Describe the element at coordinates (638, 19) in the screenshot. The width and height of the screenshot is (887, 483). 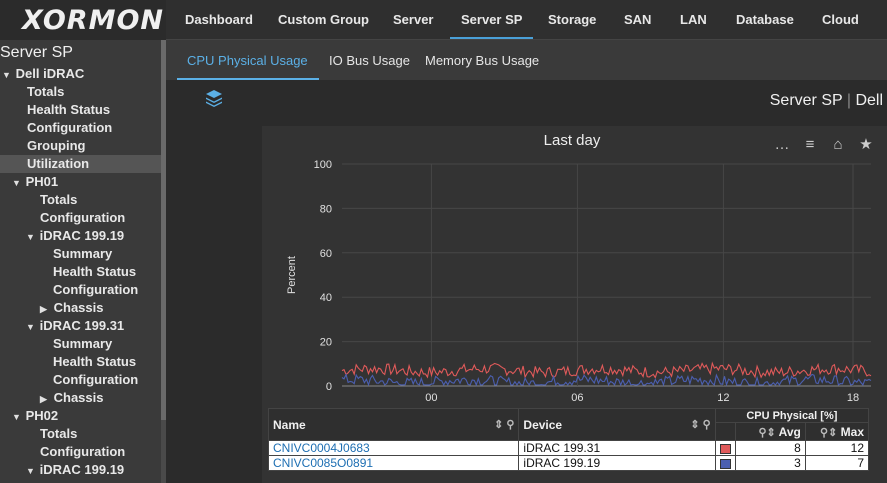
I see `nav-san: SAN` at that location.